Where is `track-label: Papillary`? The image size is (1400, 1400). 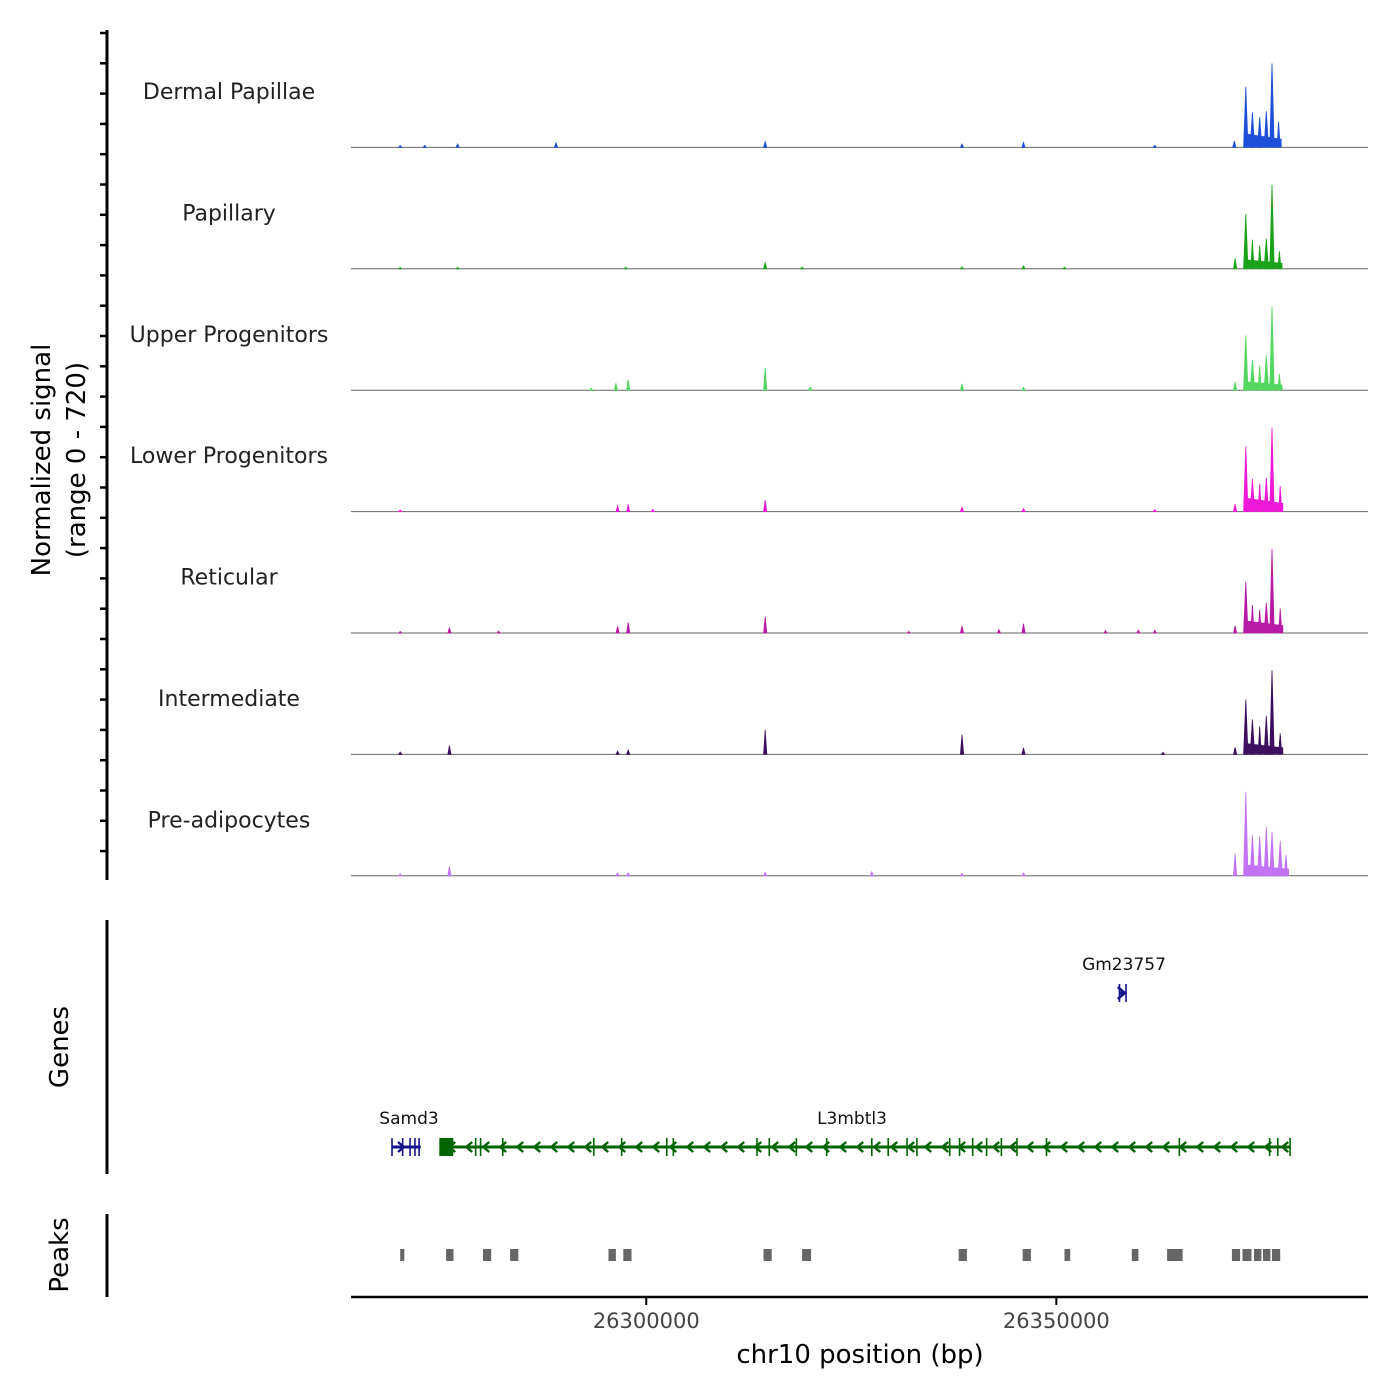 track-label: Papillary is located at coordinates (229, 213).